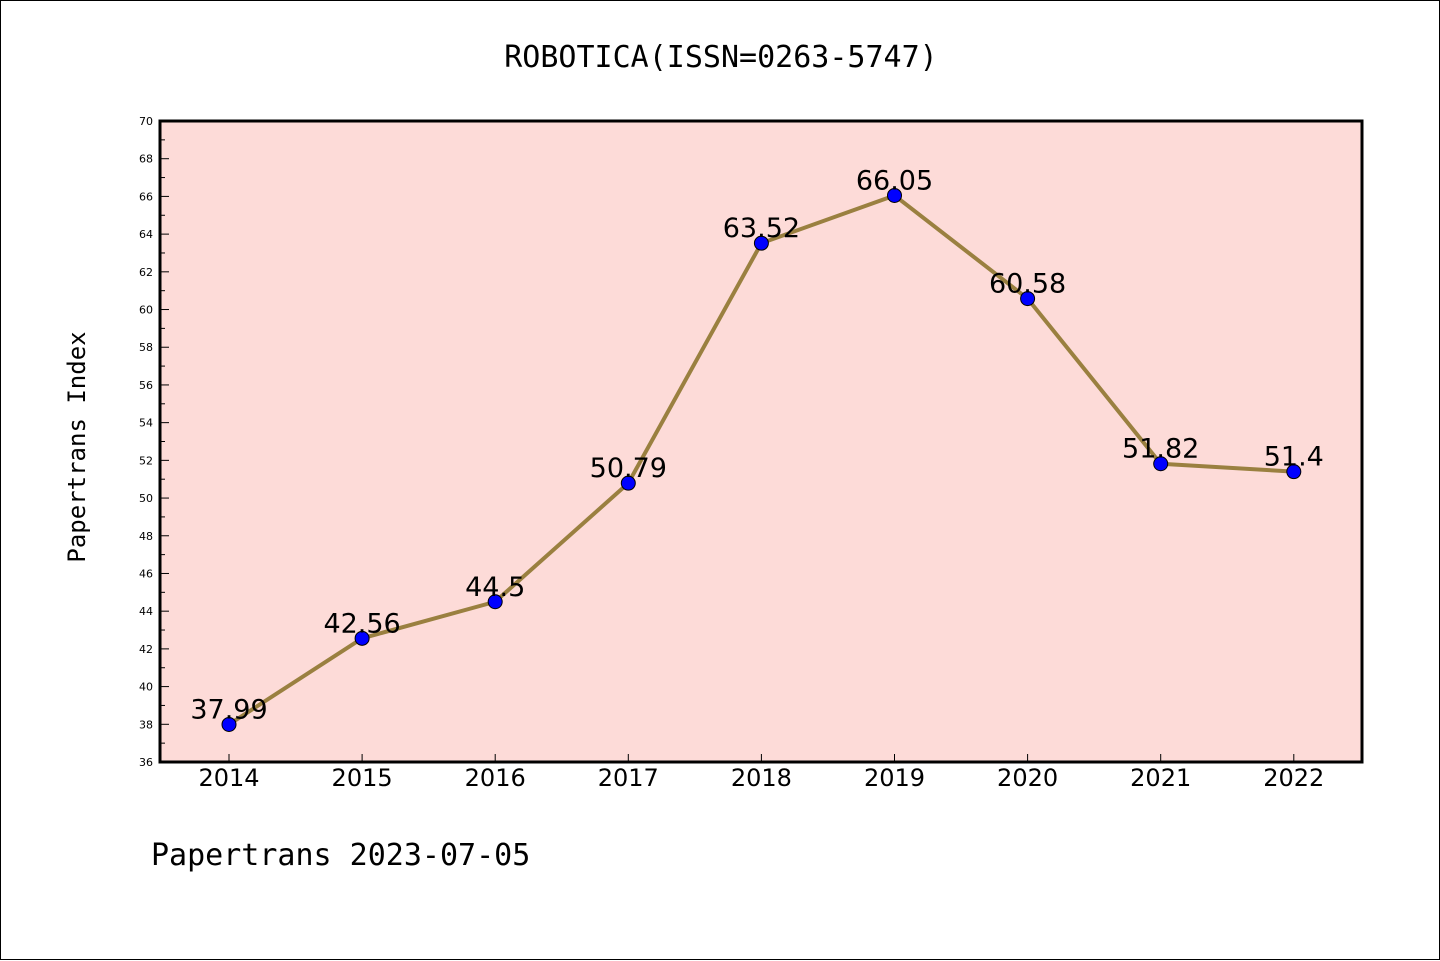 The width and height of the screenshot is (1440, 961). Describe the element at coordinates (1027, 284) in the screenshot. I see `data-label: 60.58` at that location.